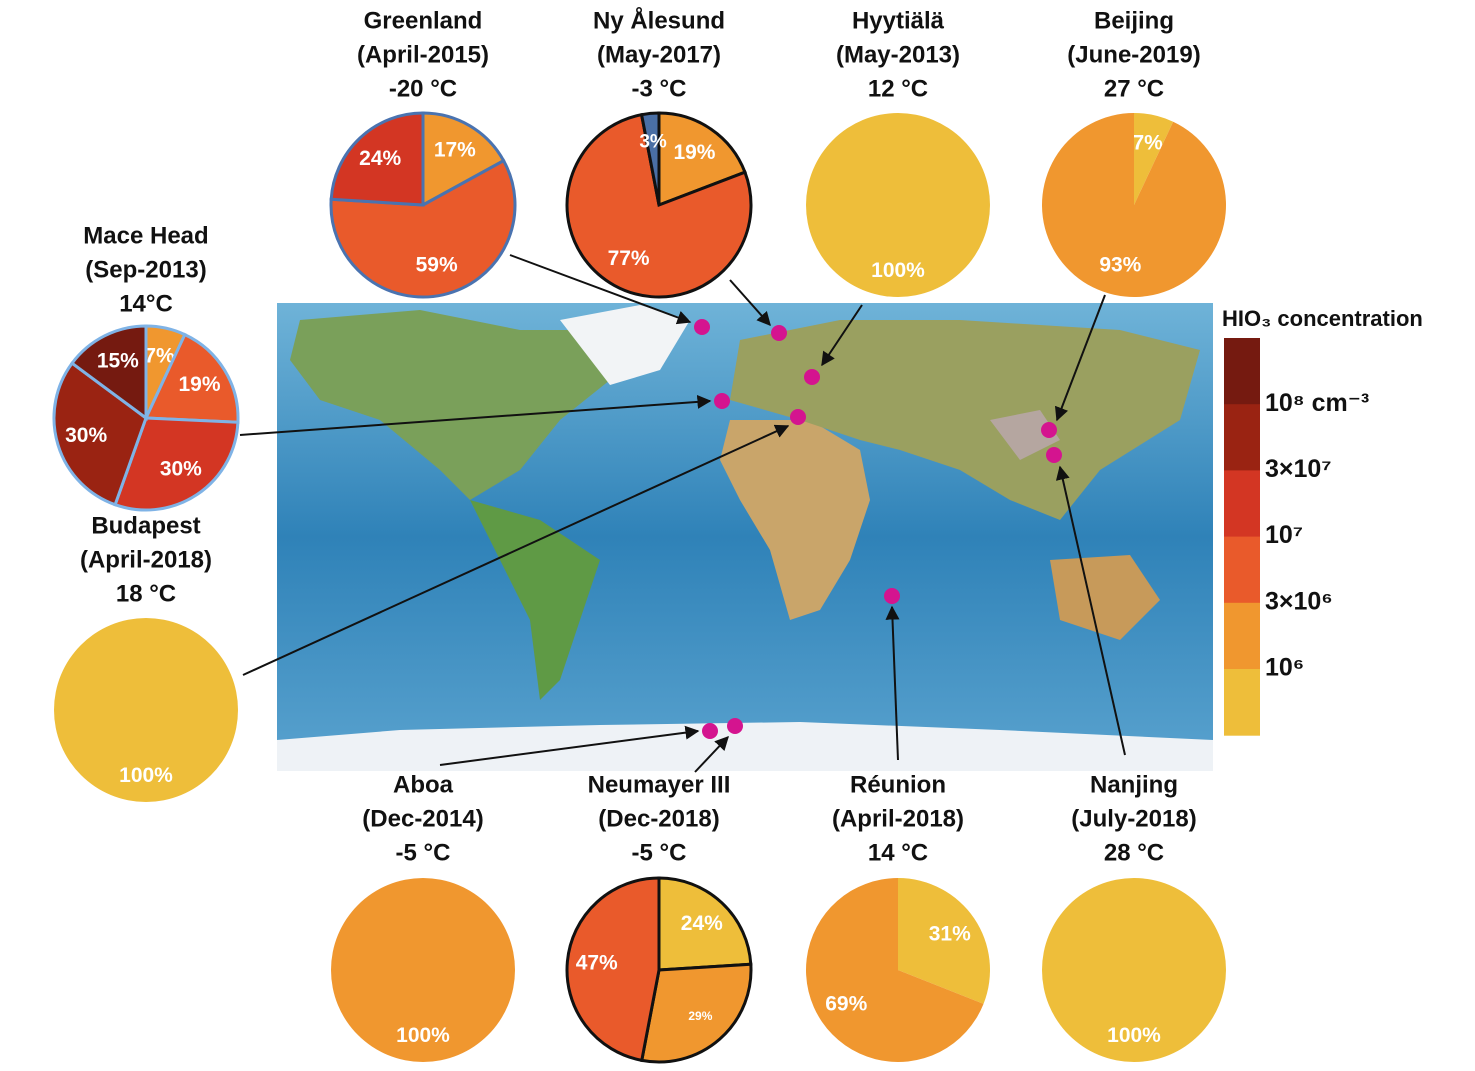 The image size is (1475, 1071). Describe the element at coordinates (700, 1016) in the screenshot. I see `pie-label: 29%` at that location.